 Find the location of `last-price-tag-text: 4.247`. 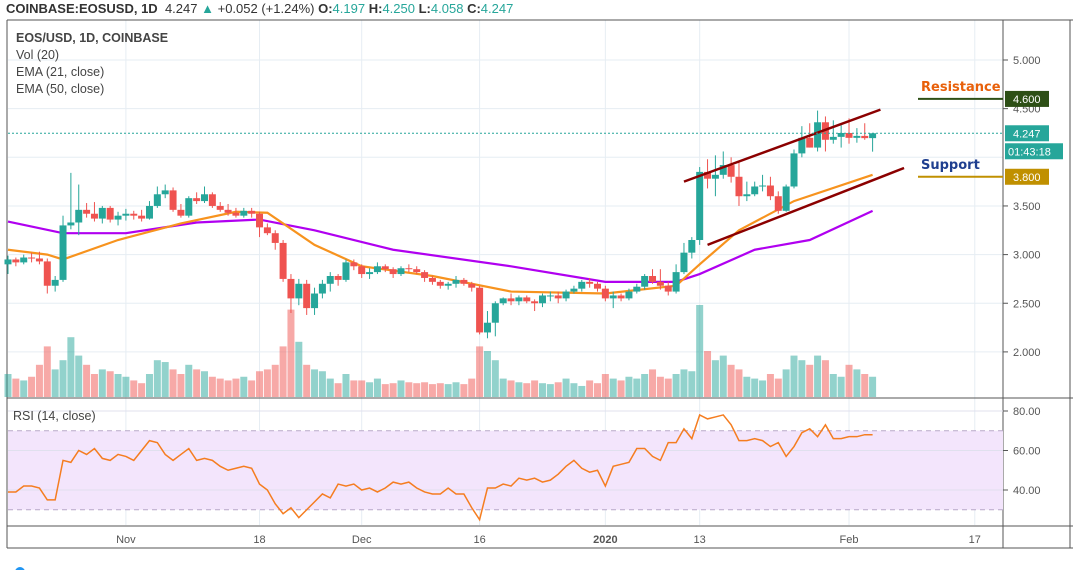

last-price-tag-text: 4.247 is located at coordinates (1027, 134).